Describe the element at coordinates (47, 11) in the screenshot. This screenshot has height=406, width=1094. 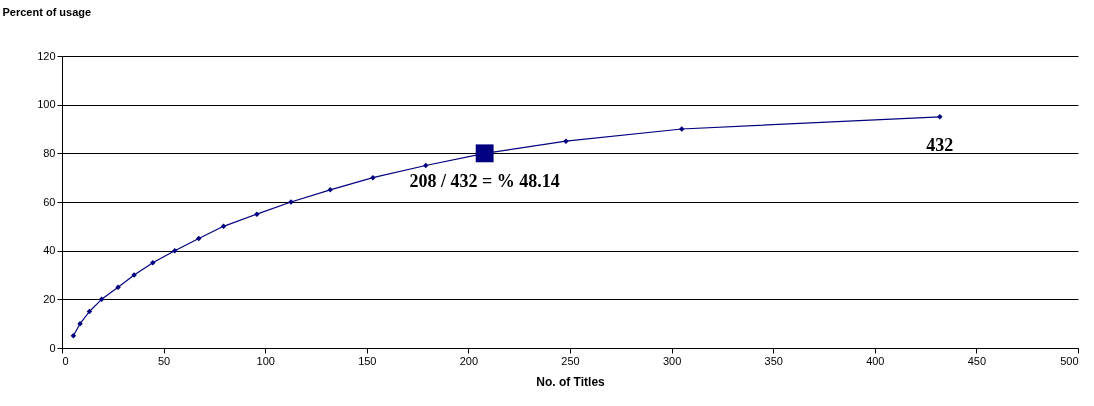
I see `y-axis-title: Percent of usage` at that location.